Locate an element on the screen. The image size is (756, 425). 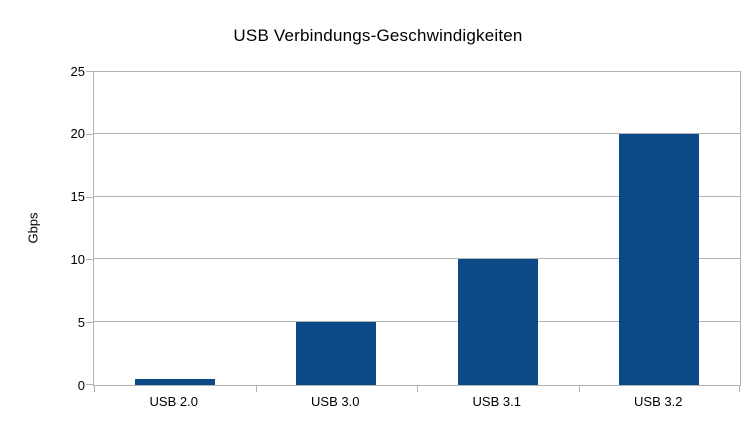
x-category-label: USB 3.1 is located at coordinates (496, 401).